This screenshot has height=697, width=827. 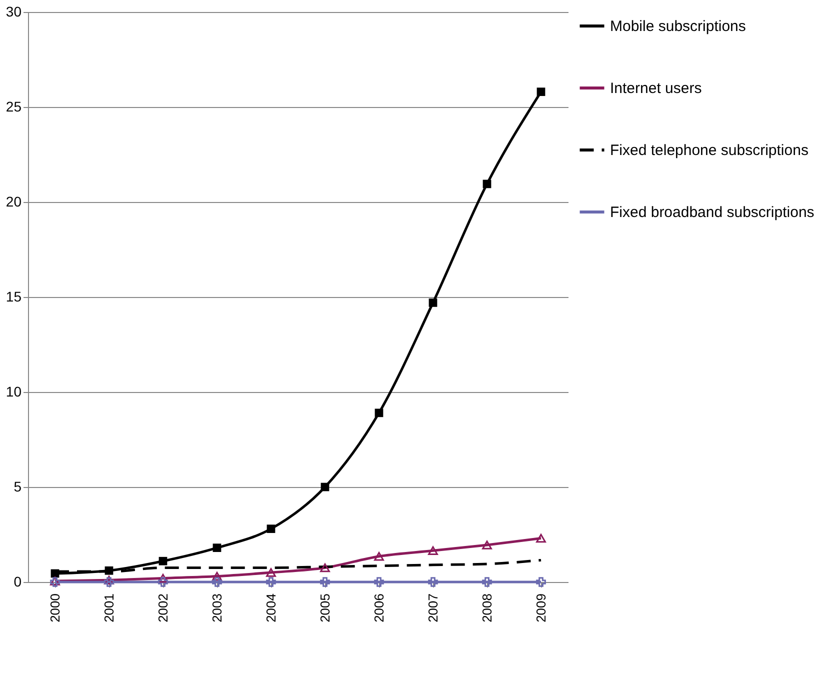 I want to click on y-tick-label: 30, so click(x=14, y=12).